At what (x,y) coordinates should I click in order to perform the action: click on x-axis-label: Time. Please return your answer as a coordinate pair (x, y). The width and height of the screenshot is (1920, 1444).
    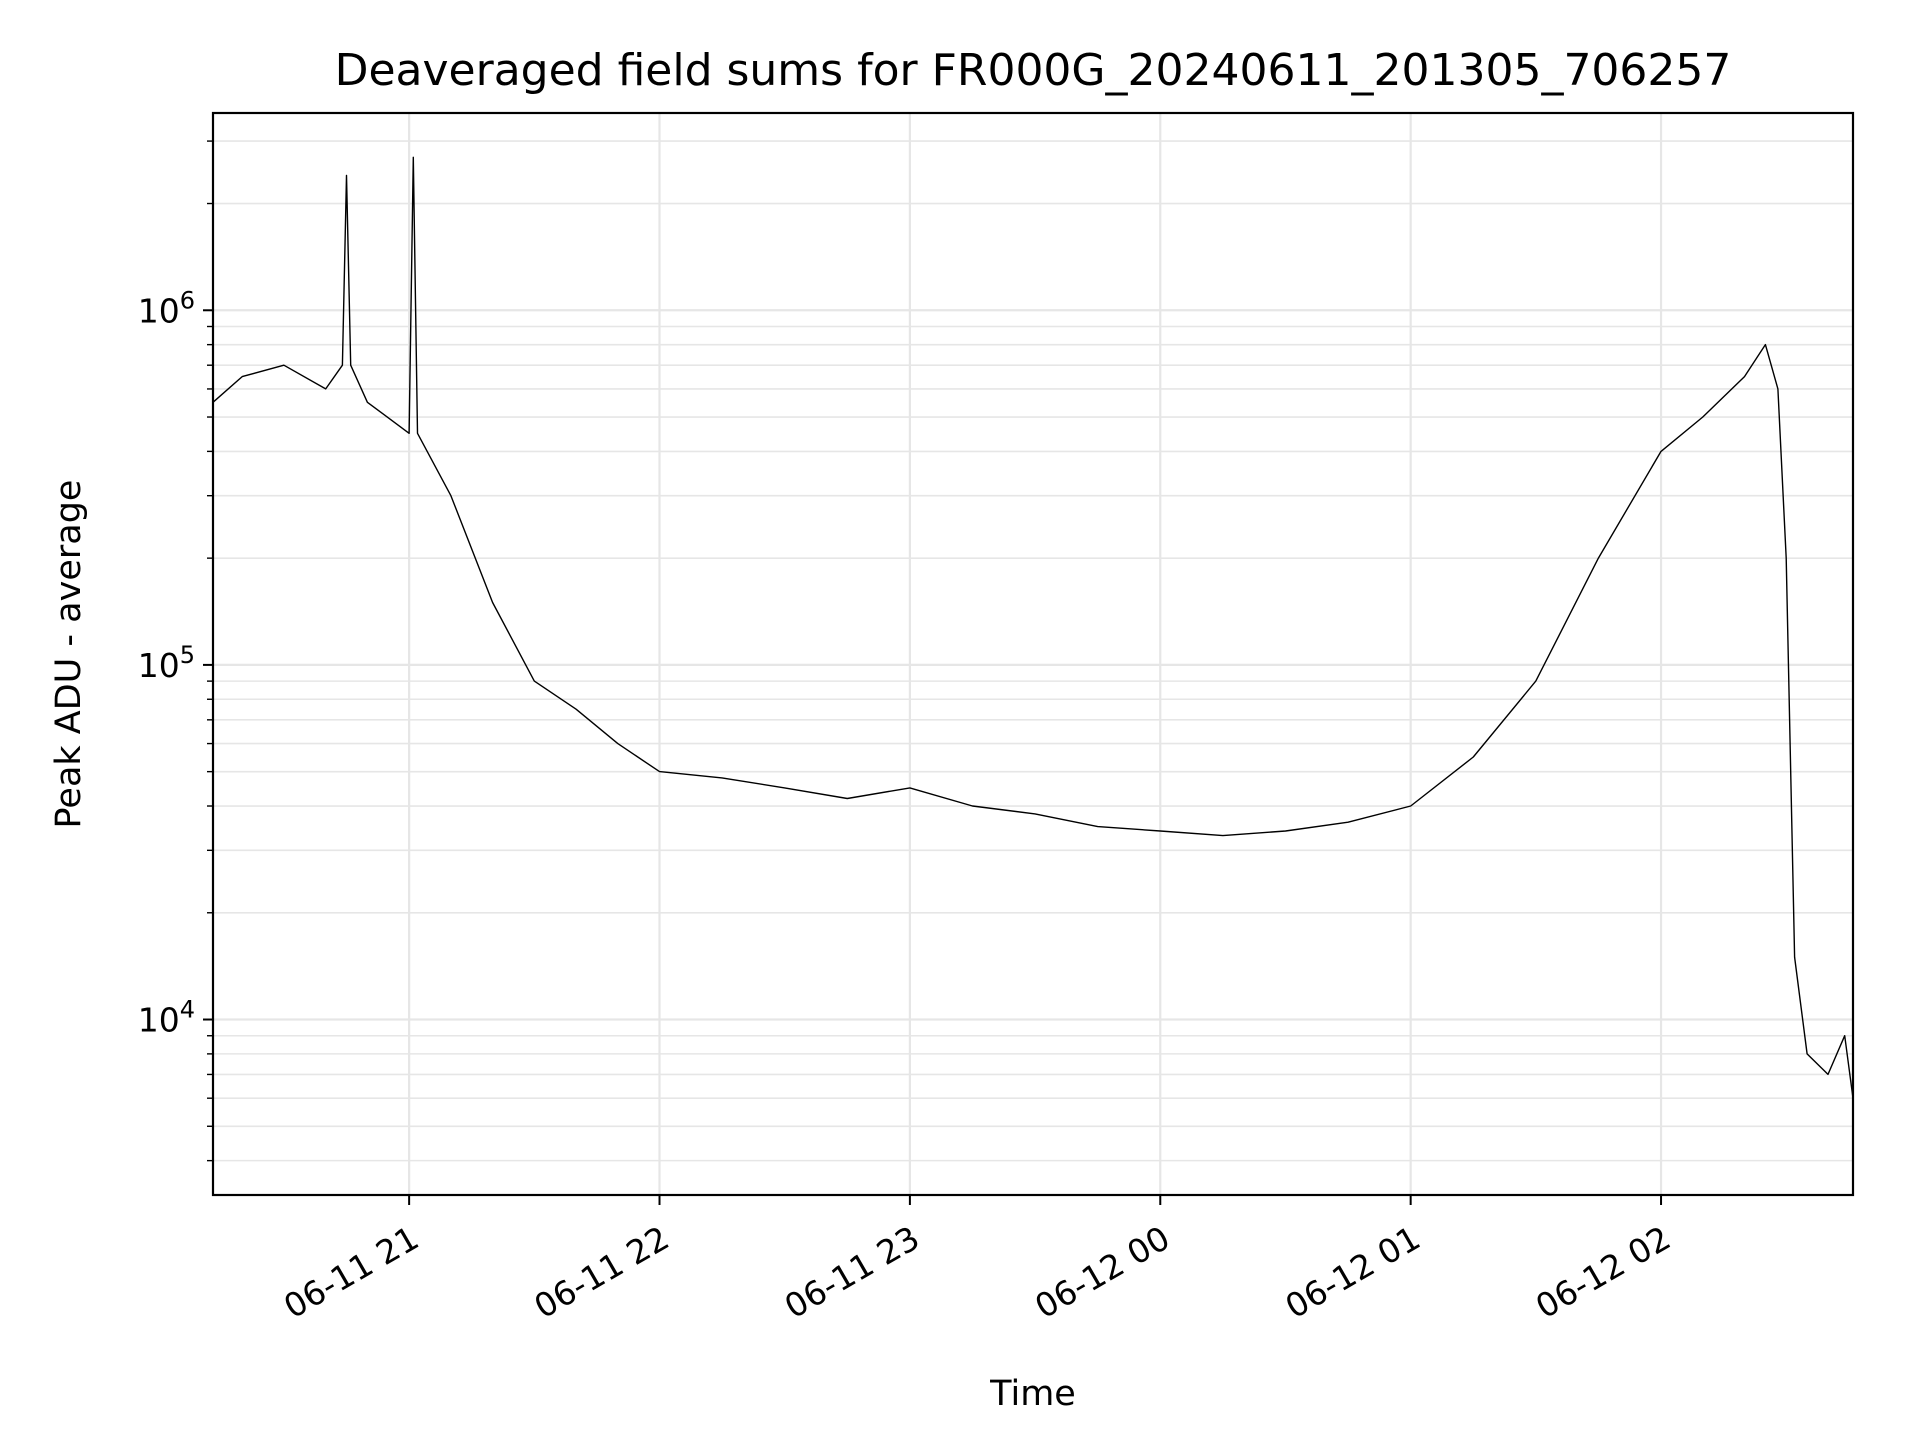
    Looking at the image, I should click on (1032, 1394).